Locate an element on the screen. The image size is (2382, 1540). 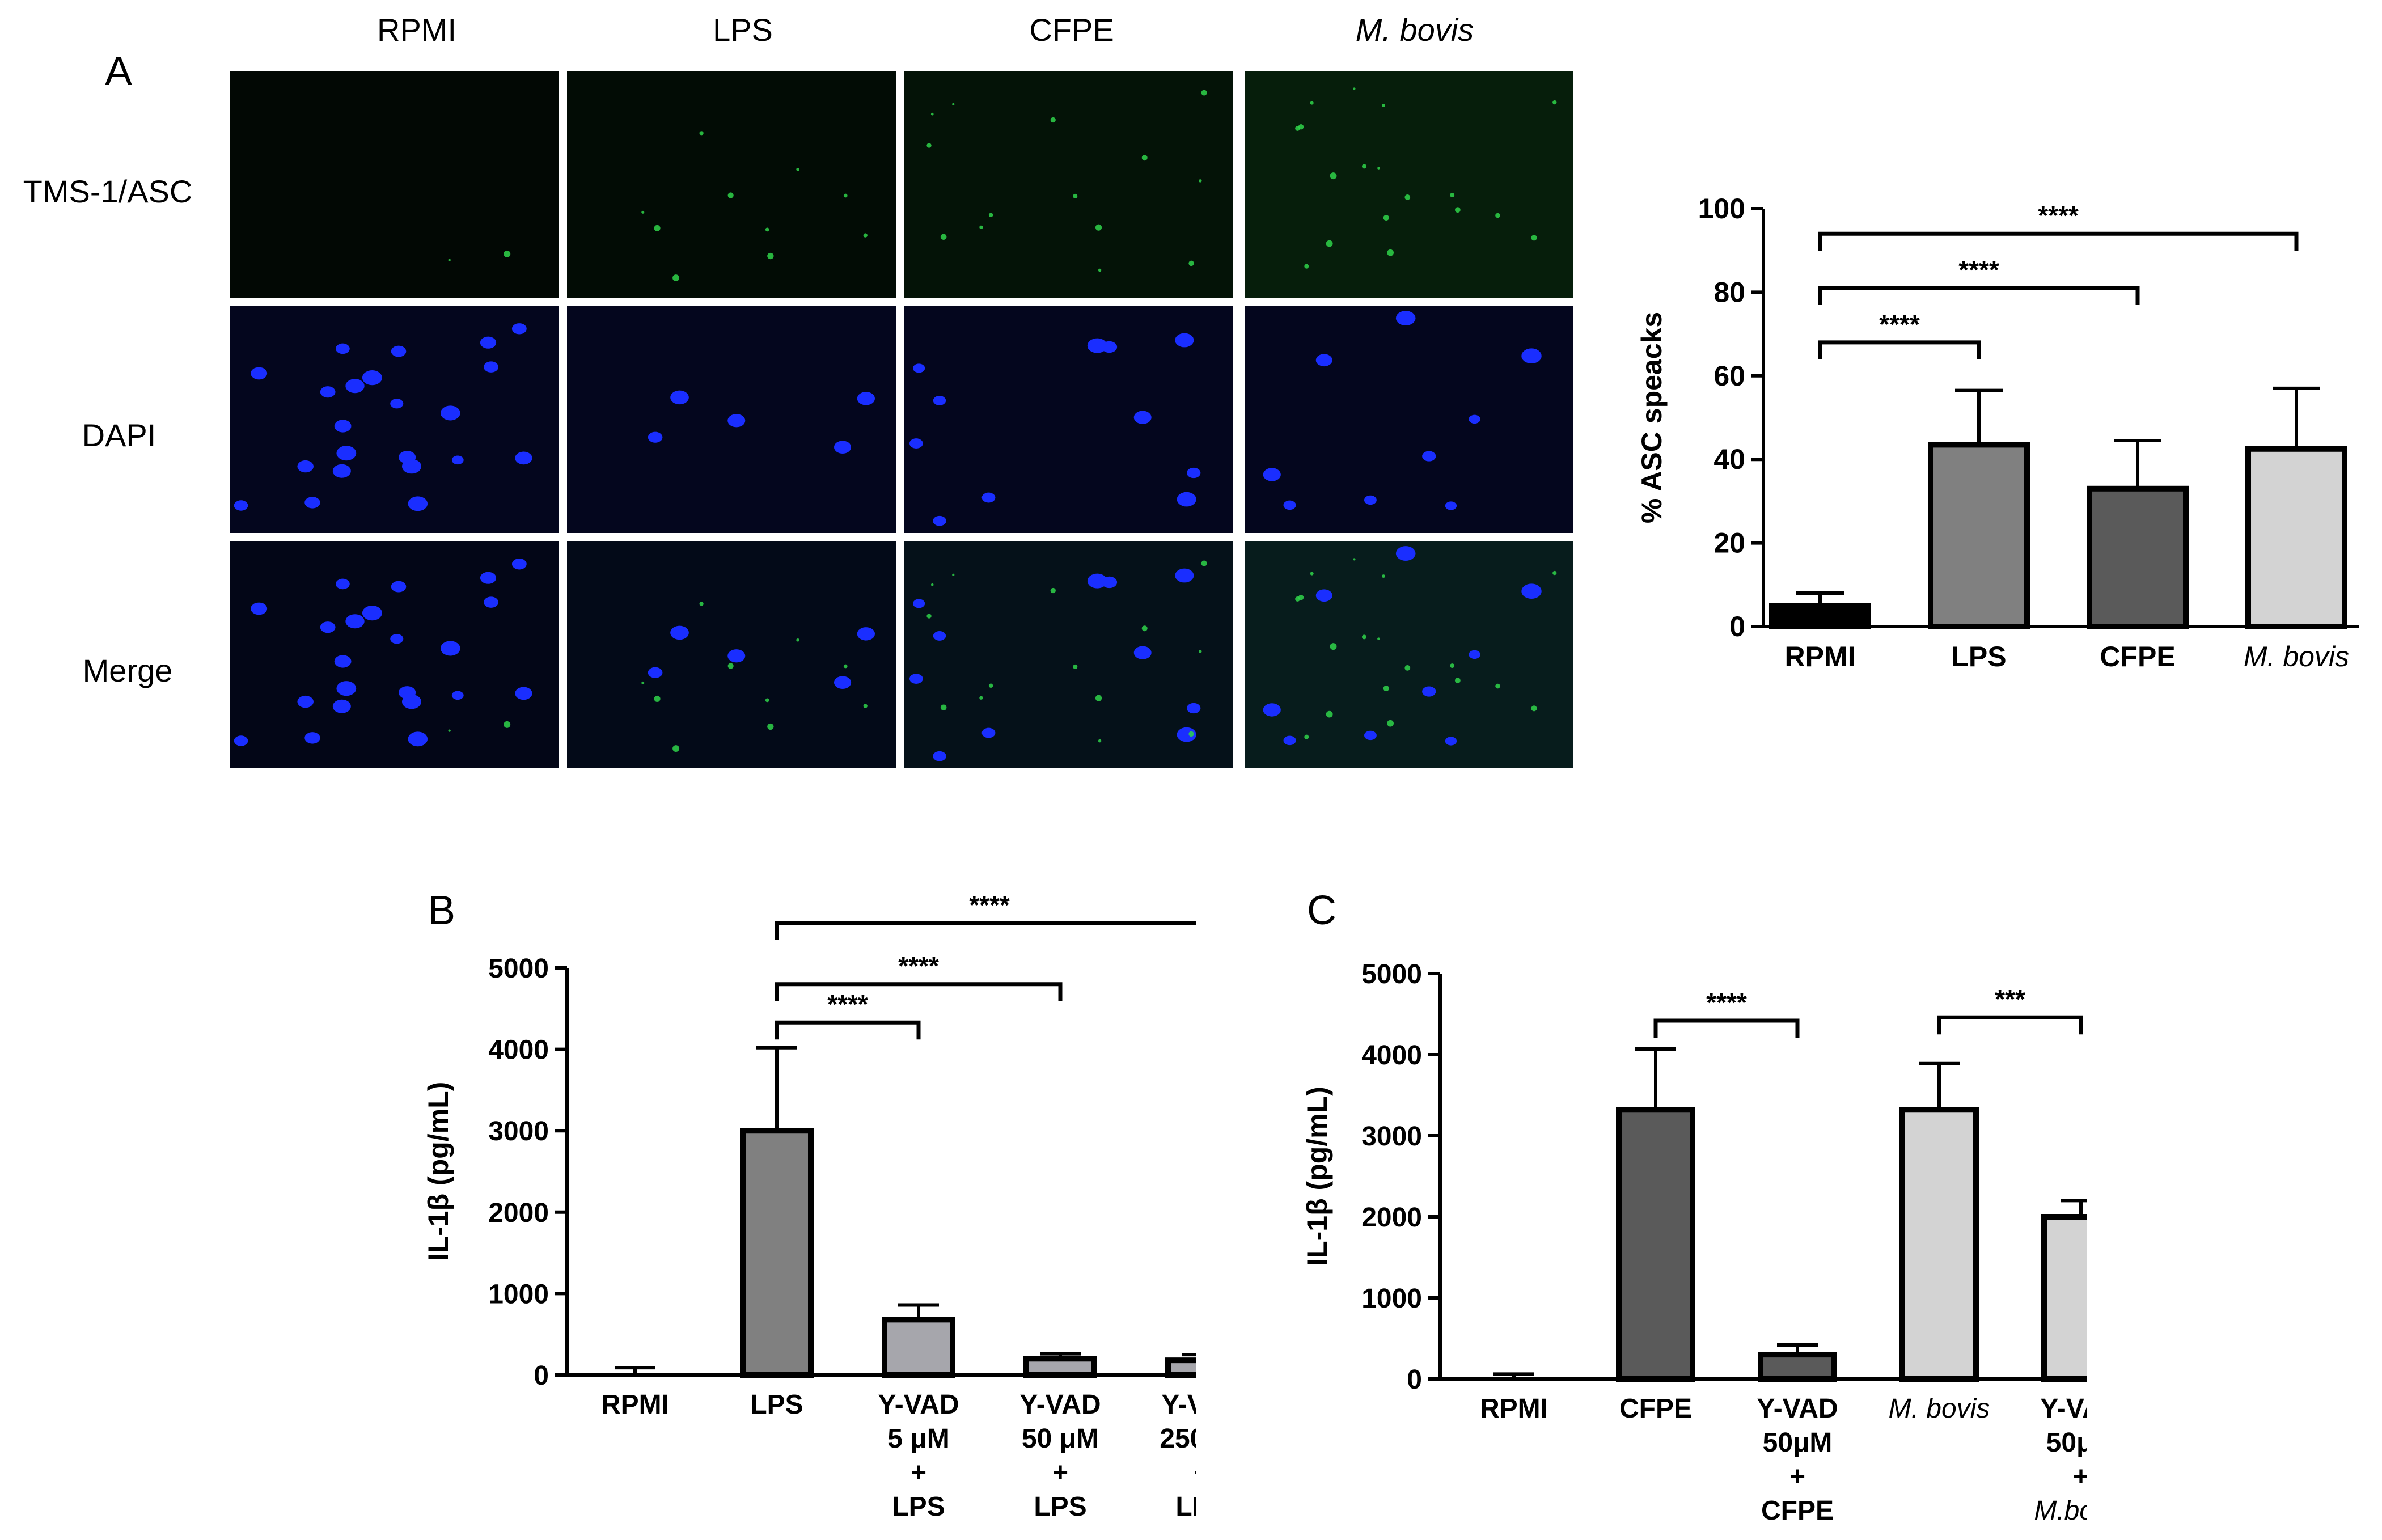
micrograph-dapi-m-bovis is located at coordinates (1409, 419).